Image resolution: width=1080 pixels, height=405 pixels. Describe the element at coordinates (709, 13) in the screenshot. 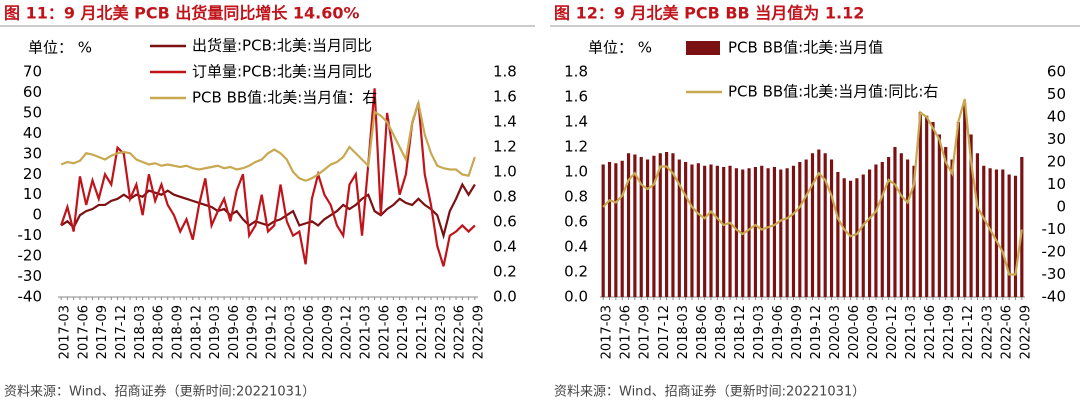

I see `chart-title: 图 12：9 月北美 PCB BB 当月值为 1.12` at that location.